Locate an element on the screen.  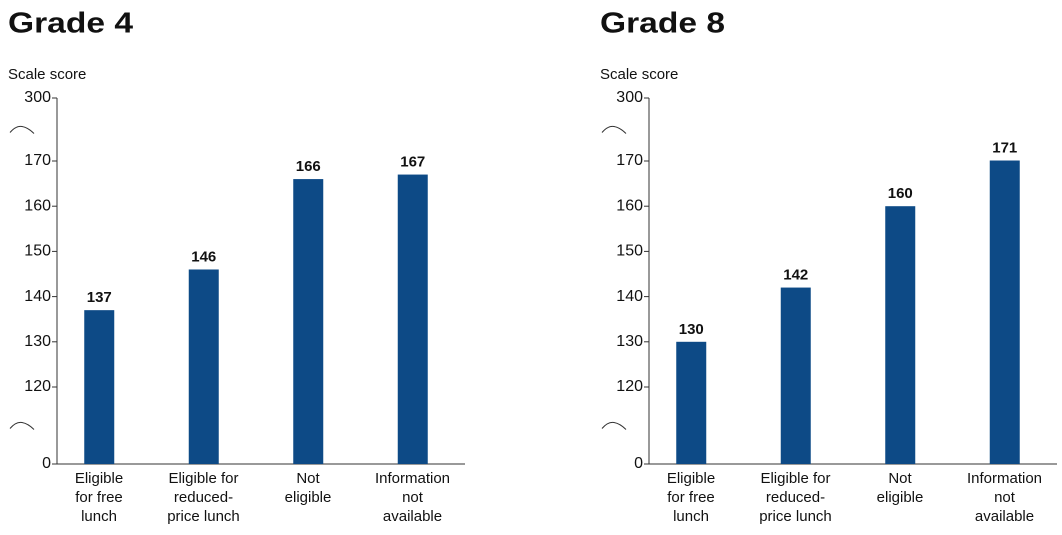
chart-title: Grade 8 is located at coordinates (662, 24).